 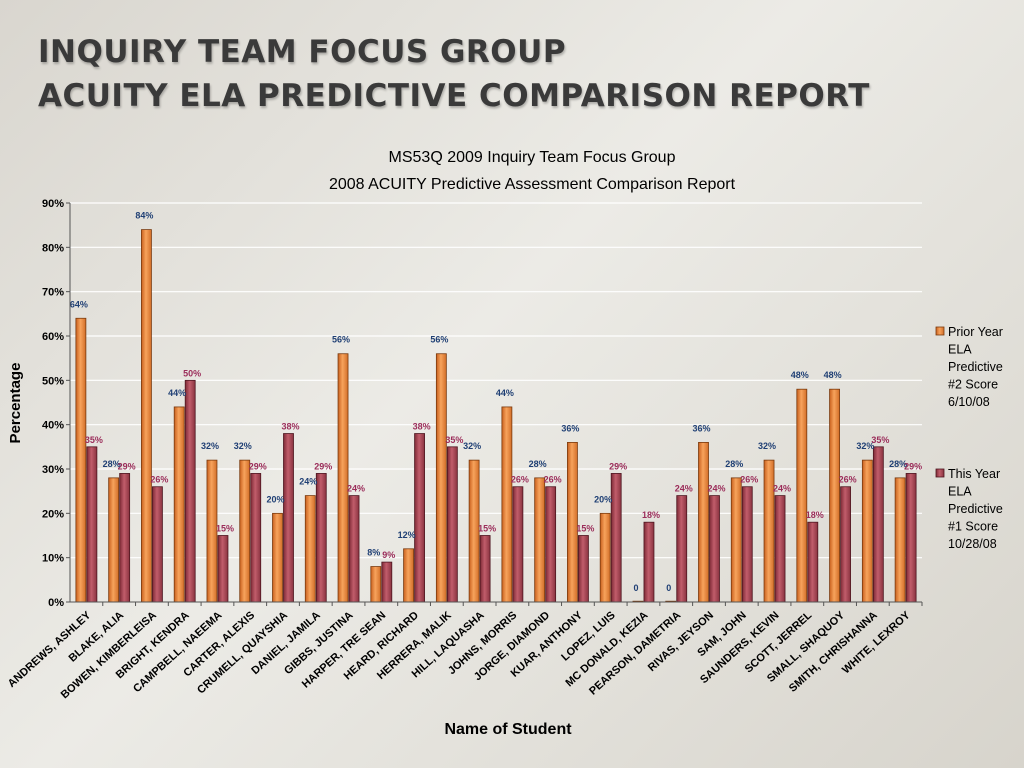 I want to click on chart-title: MS53Q 2009 Inquiry Team Focus Group, so click(x=532, y=157).